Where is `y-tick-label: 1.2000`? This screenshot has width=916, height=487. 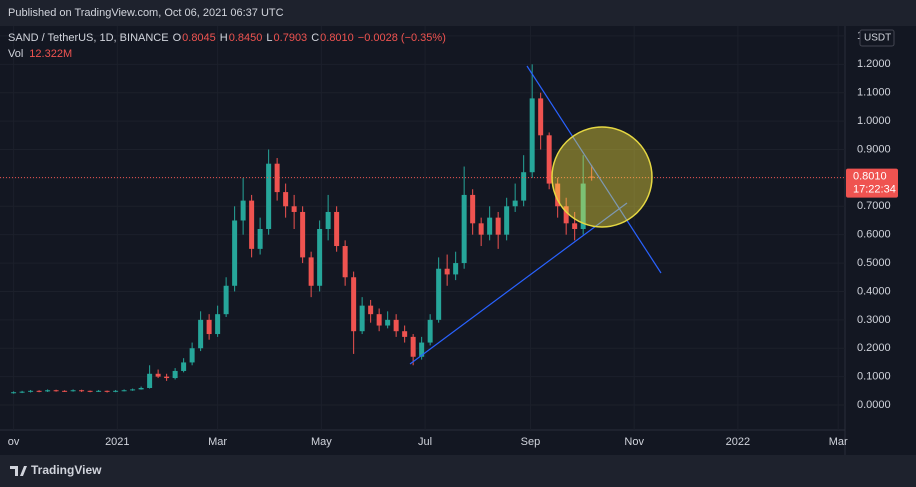
y-tick-label: 1.2000 is located at coordinates (874, 64).